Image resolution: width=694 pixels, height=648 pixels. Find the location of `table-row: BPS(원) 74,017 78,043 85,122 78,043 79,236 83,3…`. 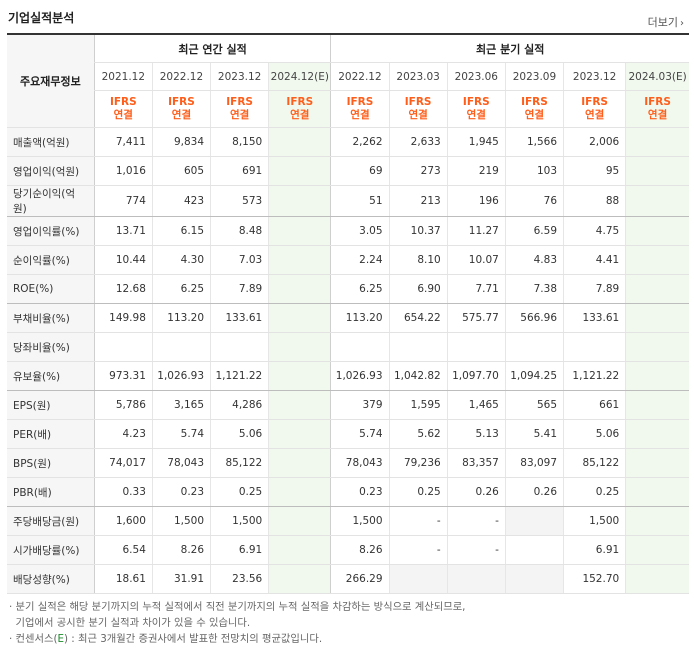

table-row: BPS(원) 74,017 78,043 85,122 78,043 79,236 83,3… is located at coordinates (348, 463).